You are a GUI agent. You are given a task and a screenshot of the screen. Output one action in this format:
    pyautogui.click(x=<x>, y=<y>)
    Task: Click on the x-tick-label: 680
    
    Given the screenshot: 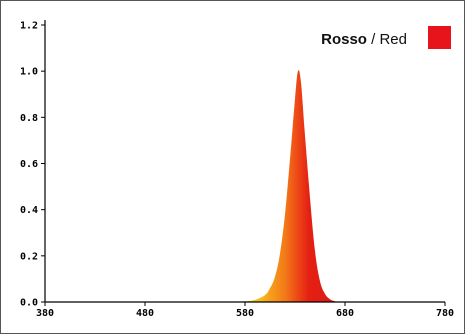 What is the action you would take?
    pyautogui.click(x=345, y=313)
    